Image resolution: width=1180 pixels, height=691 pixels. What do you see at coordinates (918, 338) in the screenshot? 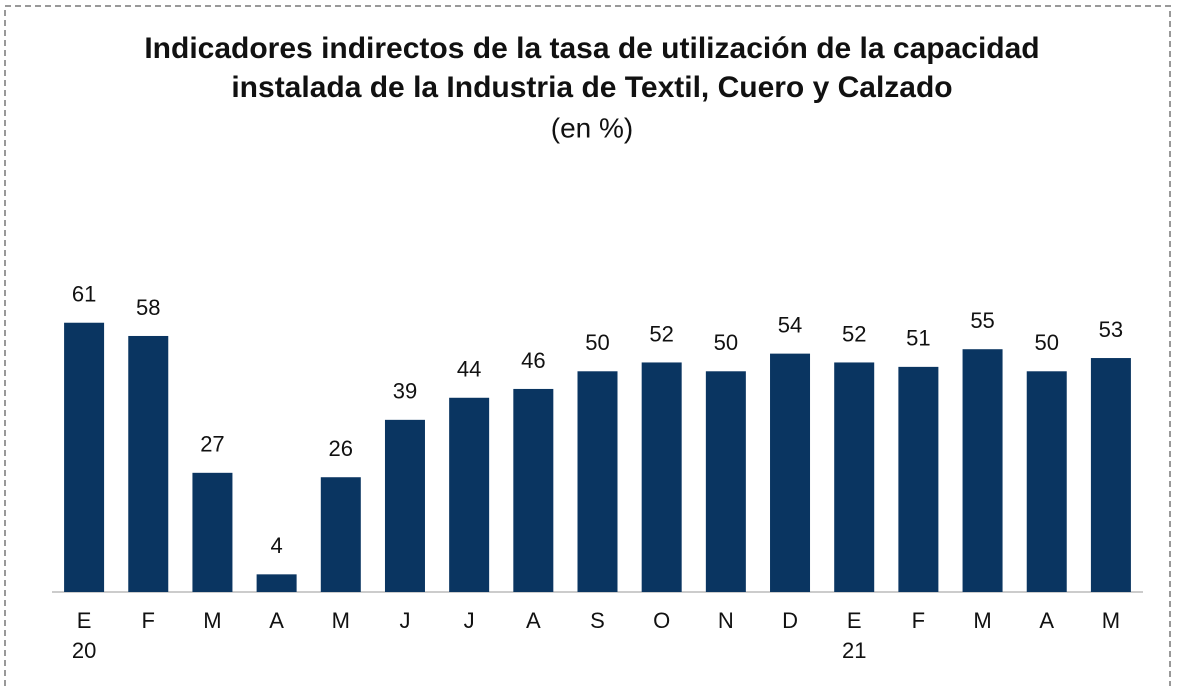
I see `data-label: 51` at bounding box center [918, 338].